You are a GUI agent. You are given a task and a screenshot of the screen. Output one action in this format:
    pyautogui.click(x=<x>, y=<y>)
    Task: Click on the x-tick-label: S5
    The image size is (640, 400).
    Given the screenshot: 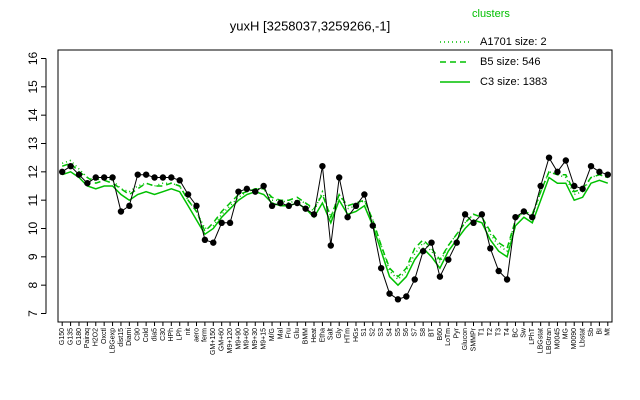 What is the action you would take?
    pyautogui.click(x=398, y=332)
    